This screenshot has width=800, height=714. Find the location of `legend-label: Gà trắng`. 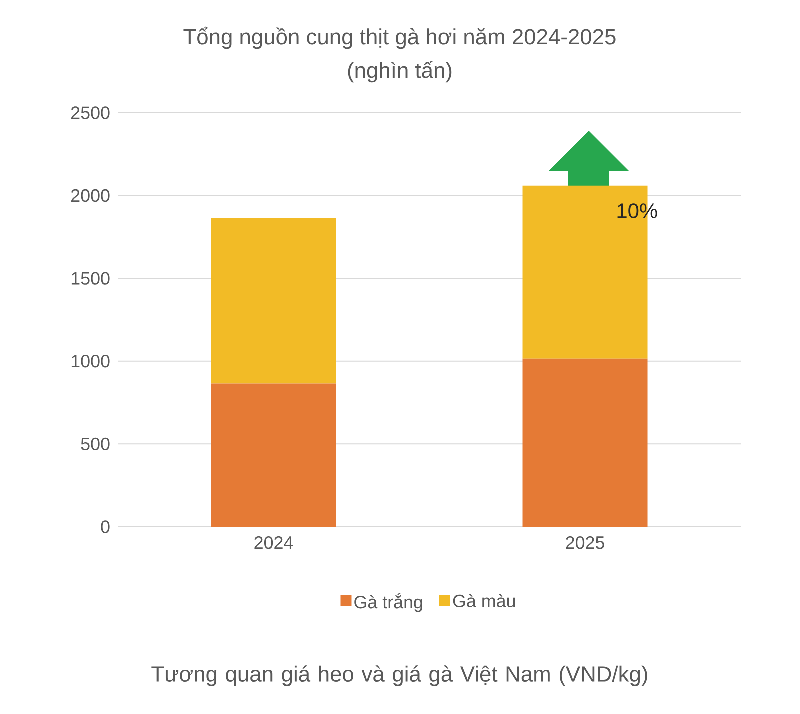

legend-label: Gà trắng is located at coordinates (388, 602).